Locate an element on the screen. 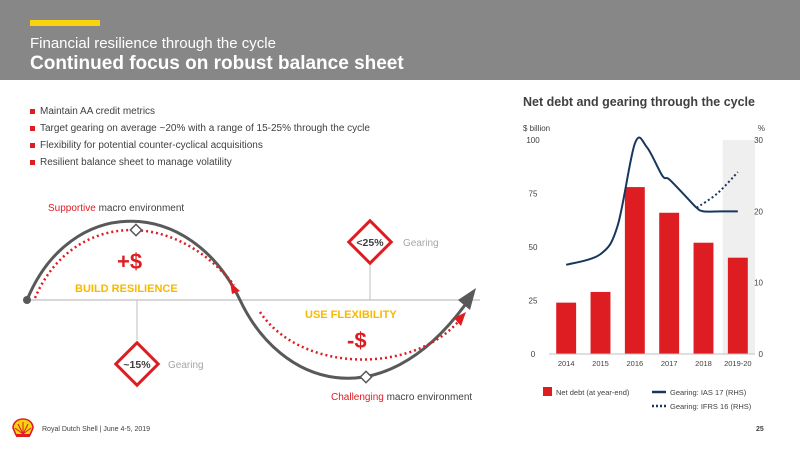 The height and width of the screenshot is (450, 800). y-tick-right: 20 is located at coordinates (758, 211).